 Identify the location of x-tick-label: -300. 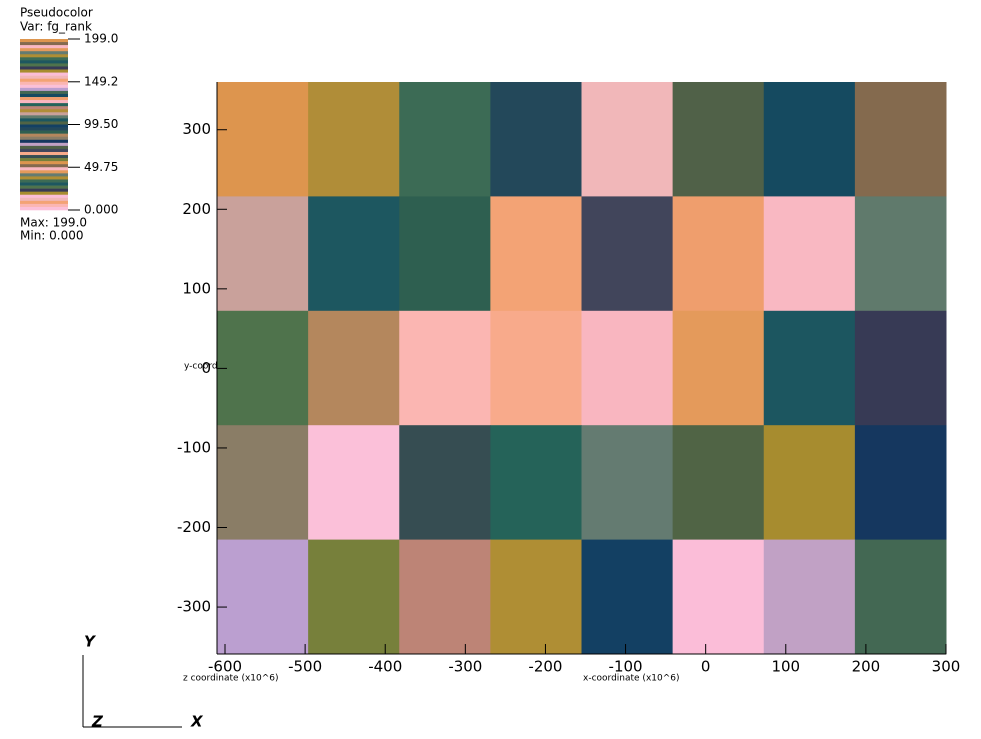
(465, 667).